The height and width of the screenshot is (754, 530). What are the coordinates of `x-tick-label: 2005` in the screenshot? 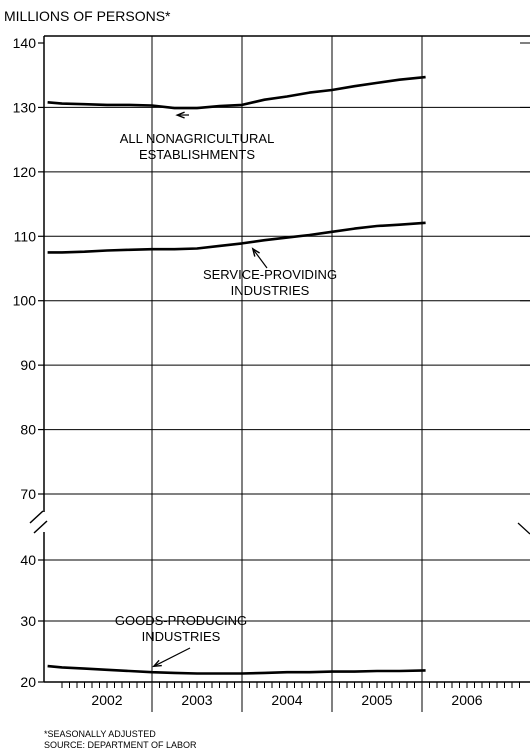 It's located at (376, 700).